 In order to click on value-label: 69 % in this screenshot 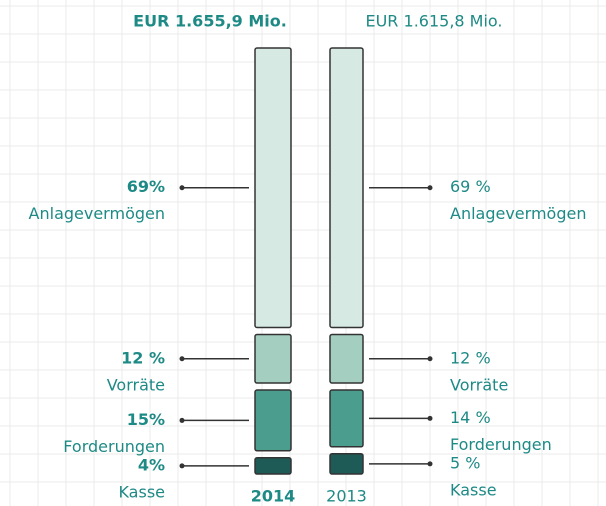, I will do `click(470, 186)`.